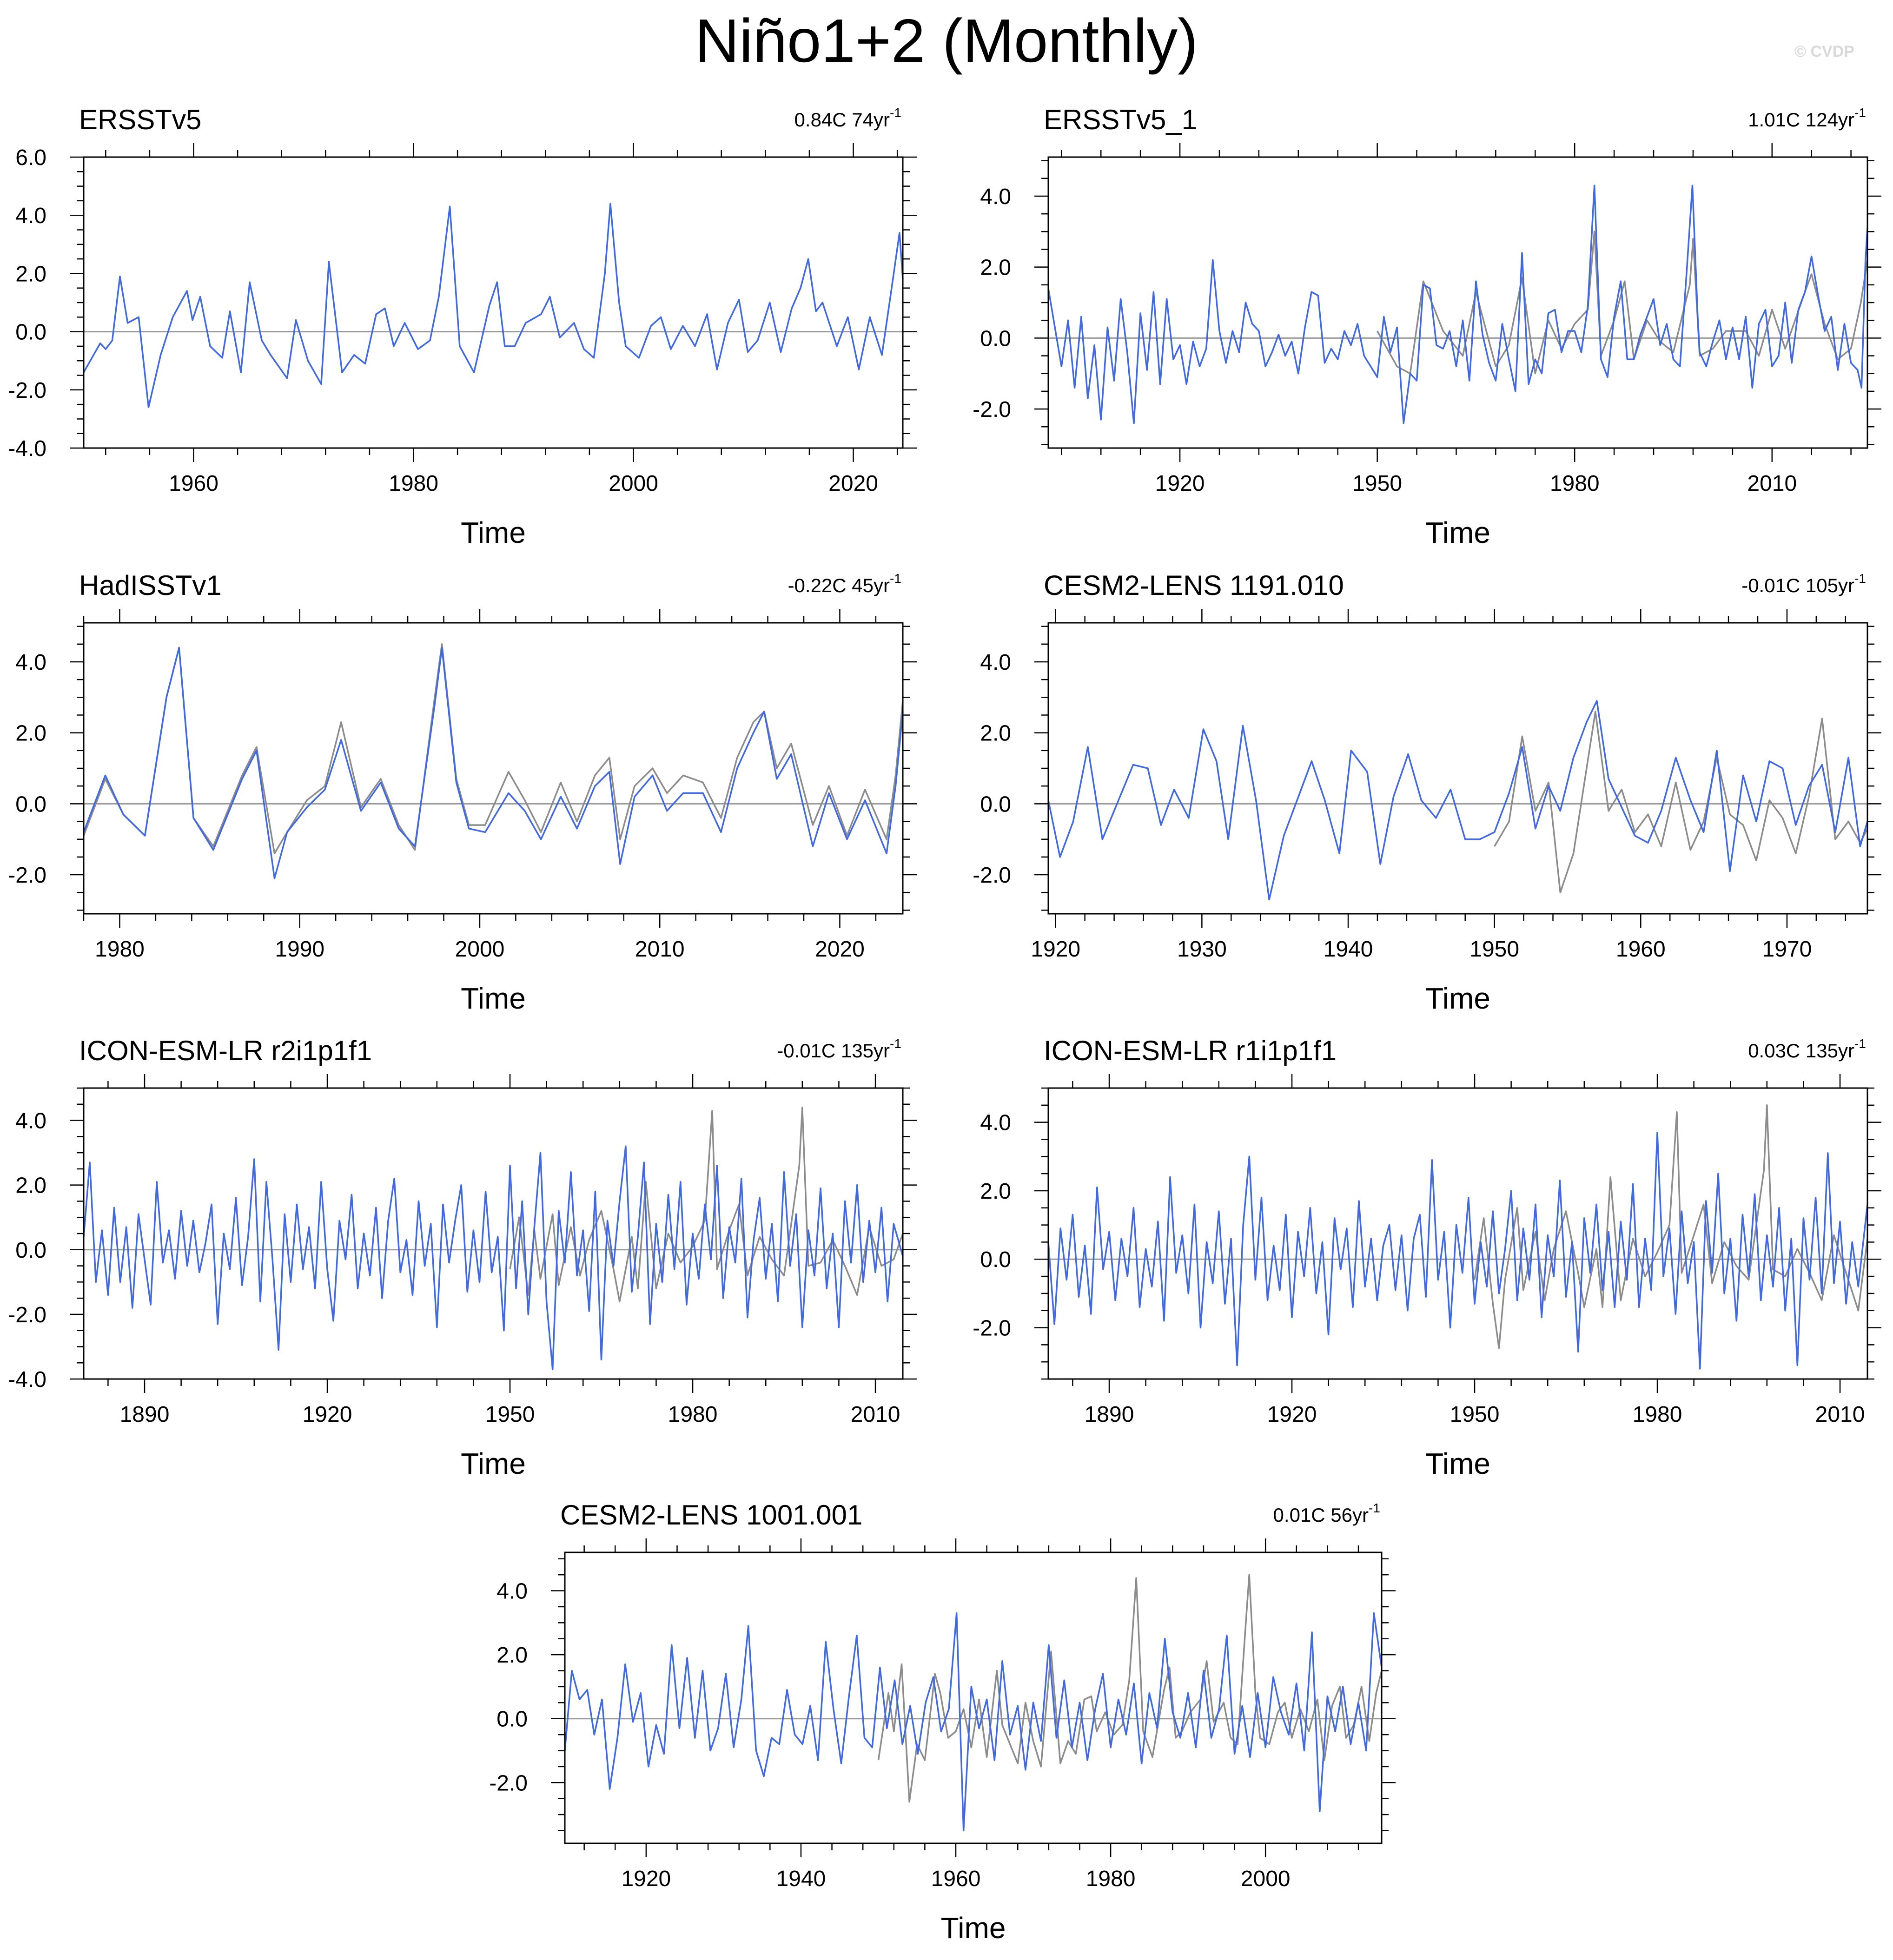  What do you see at coordinates (493, 306) in the screenshot?
I see `series-line-ersstv5` at bounding box center [493, 306].